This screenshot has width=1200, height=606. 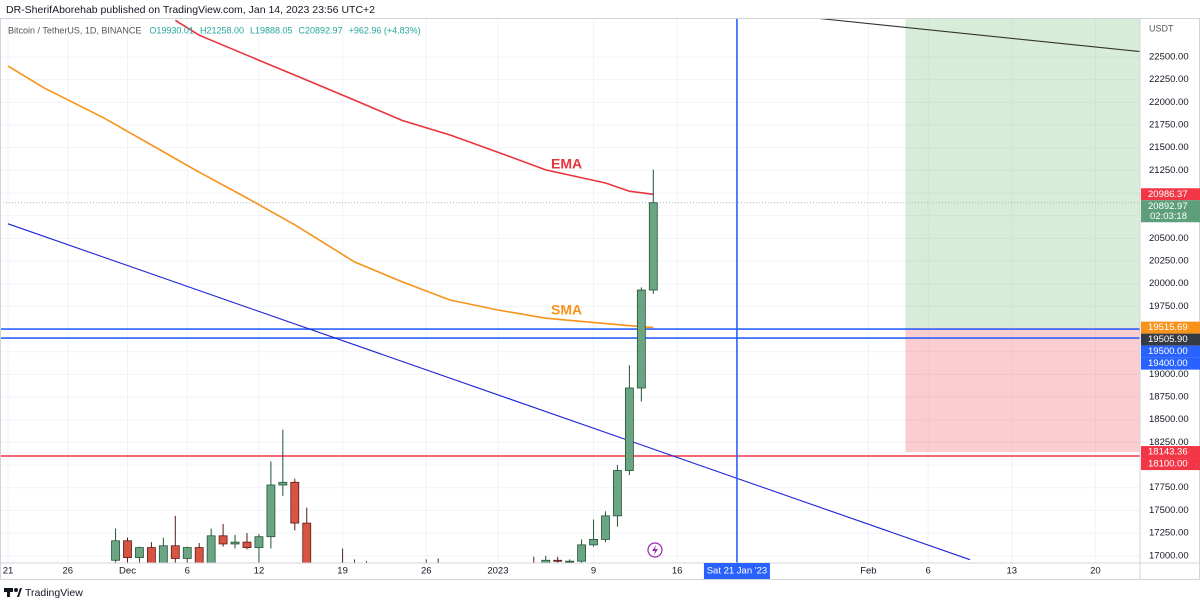 What do you see at coordinates (497, 571) in the screenshot?
I see `x-tick-label: 2023` at bounding box center [497, 571].